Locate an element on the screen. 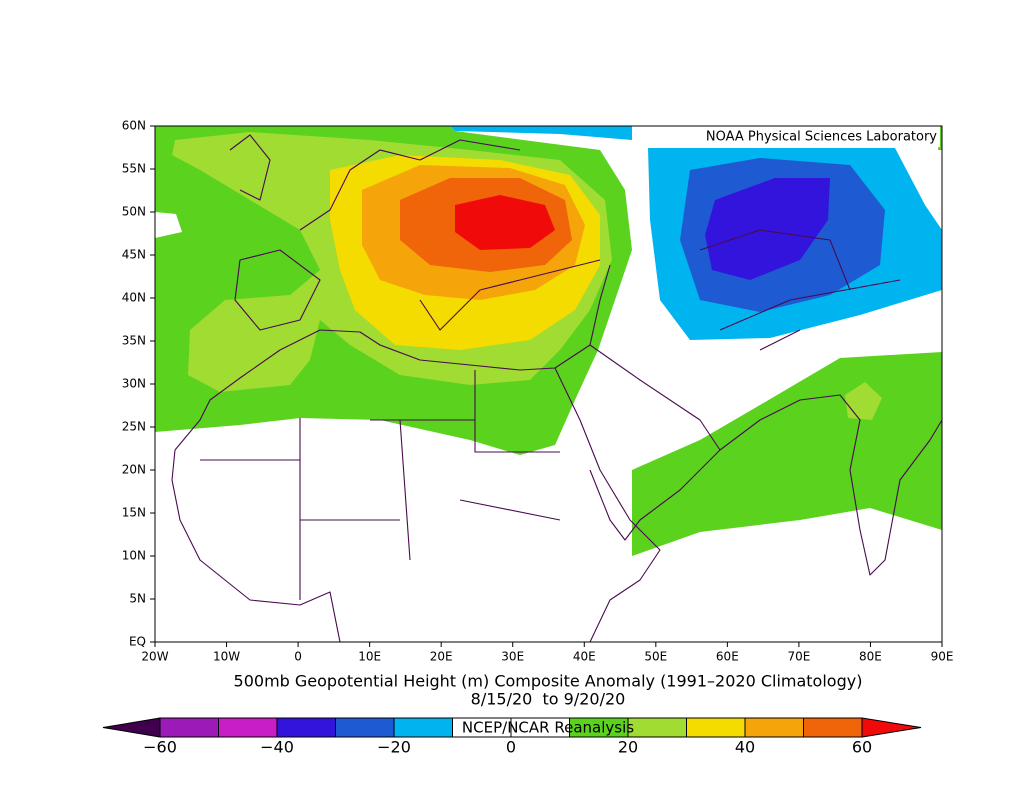  lat-label: EQ is located at coordinates (137, 642).